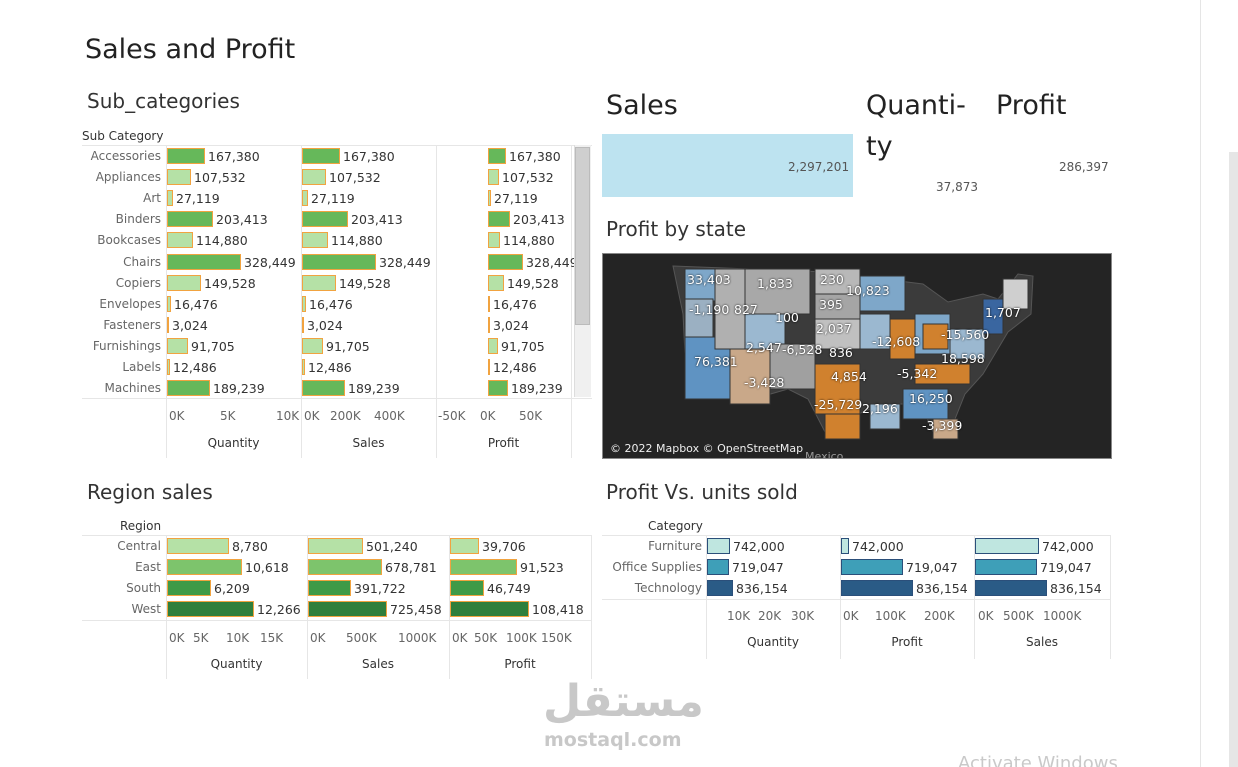 This screenshot has width=1238, height=767. Describe the element at coordinates (139, 546) in the screenshot. I see `region-row-label: Central` at that location.